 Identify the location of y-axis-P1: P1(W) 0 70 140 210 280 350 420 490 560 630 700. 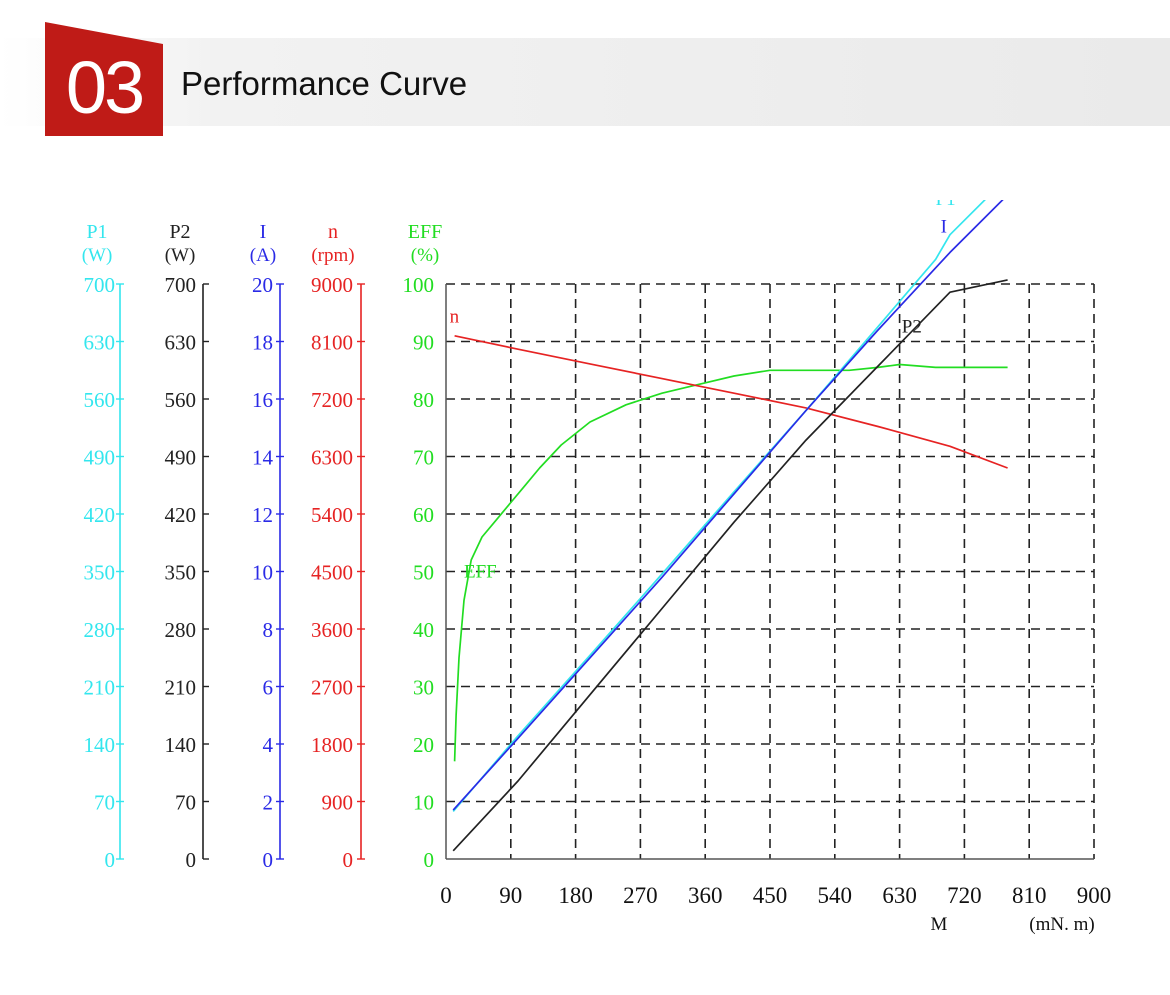
(103, 546).